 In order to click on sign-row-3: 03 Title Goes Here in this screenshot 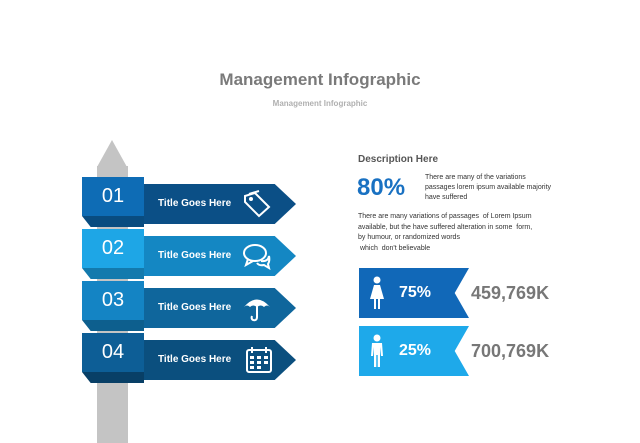, I will do `click(189, 306)`.